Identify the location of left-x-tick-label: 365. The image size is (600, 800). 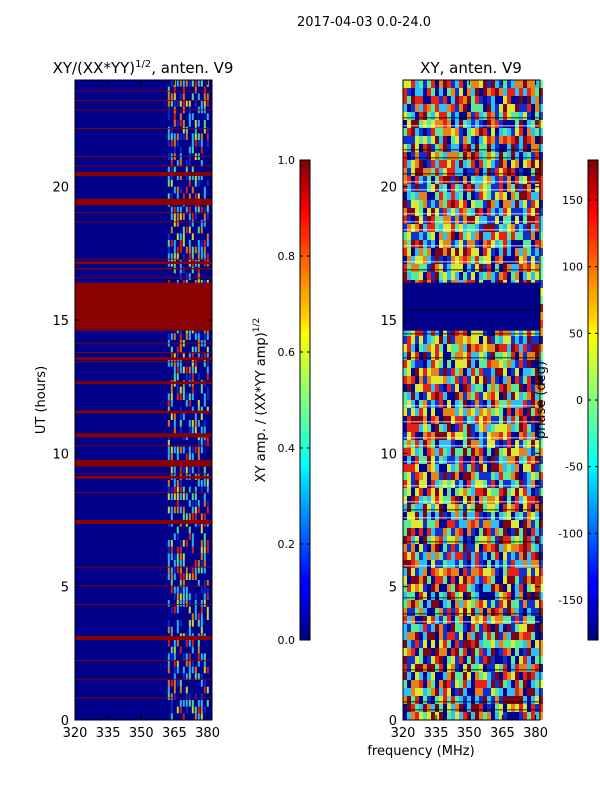
(174, 733).